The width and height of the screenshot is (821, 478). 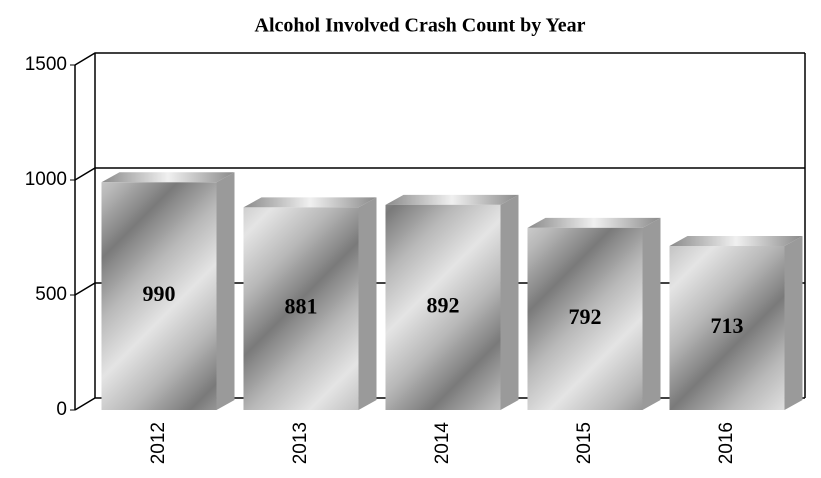 I want to click on value-label: 892, so click(x=443, y=304).